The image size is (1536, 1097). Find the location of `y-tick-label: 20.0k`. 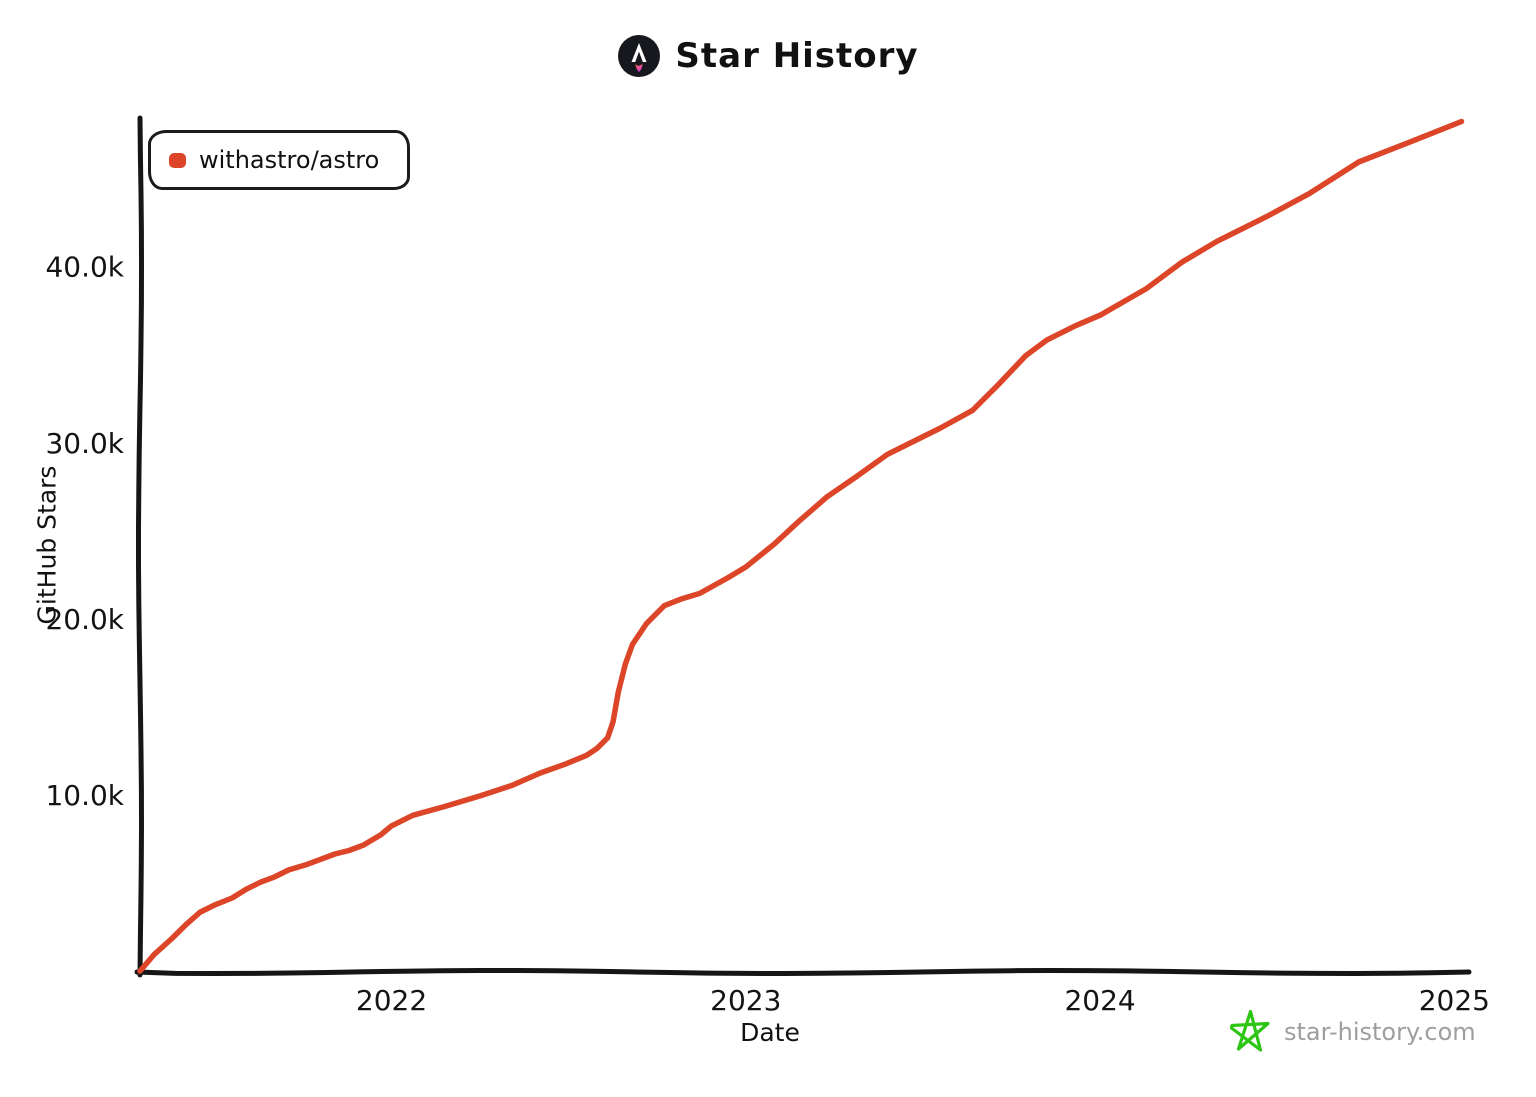

y-tick-label: 20.0k is located at coordinates (84, 619).